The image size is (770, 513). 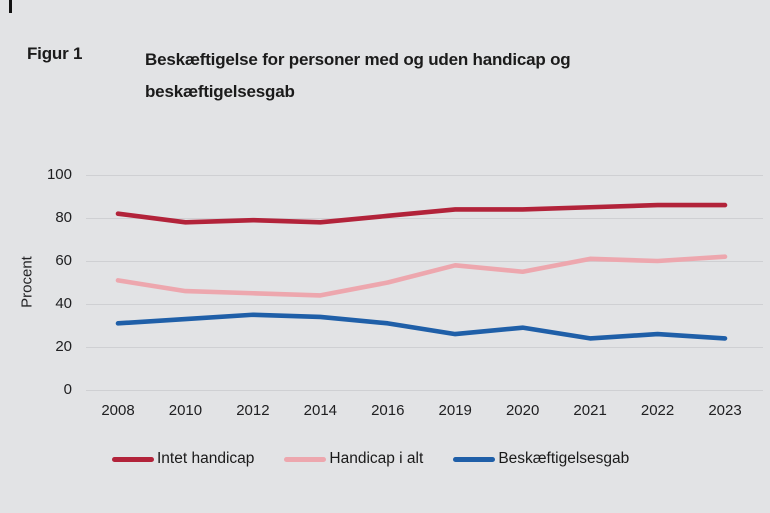 What do you see at coordinates (206, 458) in the screenshot?
I see `legend-label: Intet handicap` at bounding box center [206, 458].